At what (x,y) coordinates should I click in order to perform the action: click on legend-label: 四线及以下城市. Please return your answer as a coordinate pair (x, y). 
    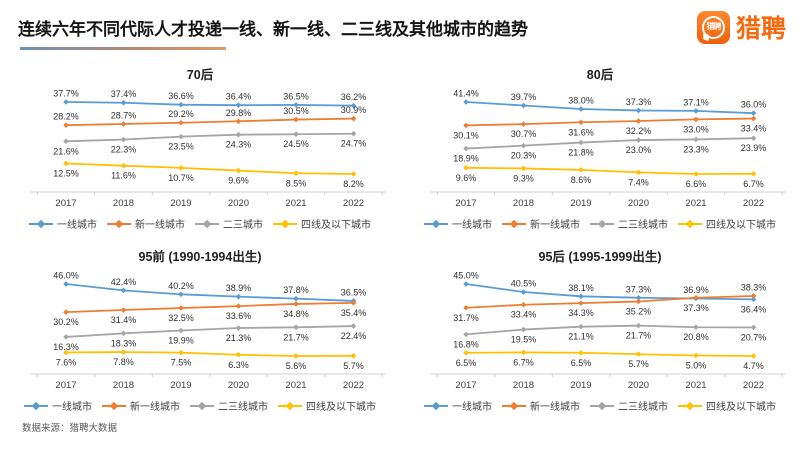
    Looking at the image, I should click on (741, 225).